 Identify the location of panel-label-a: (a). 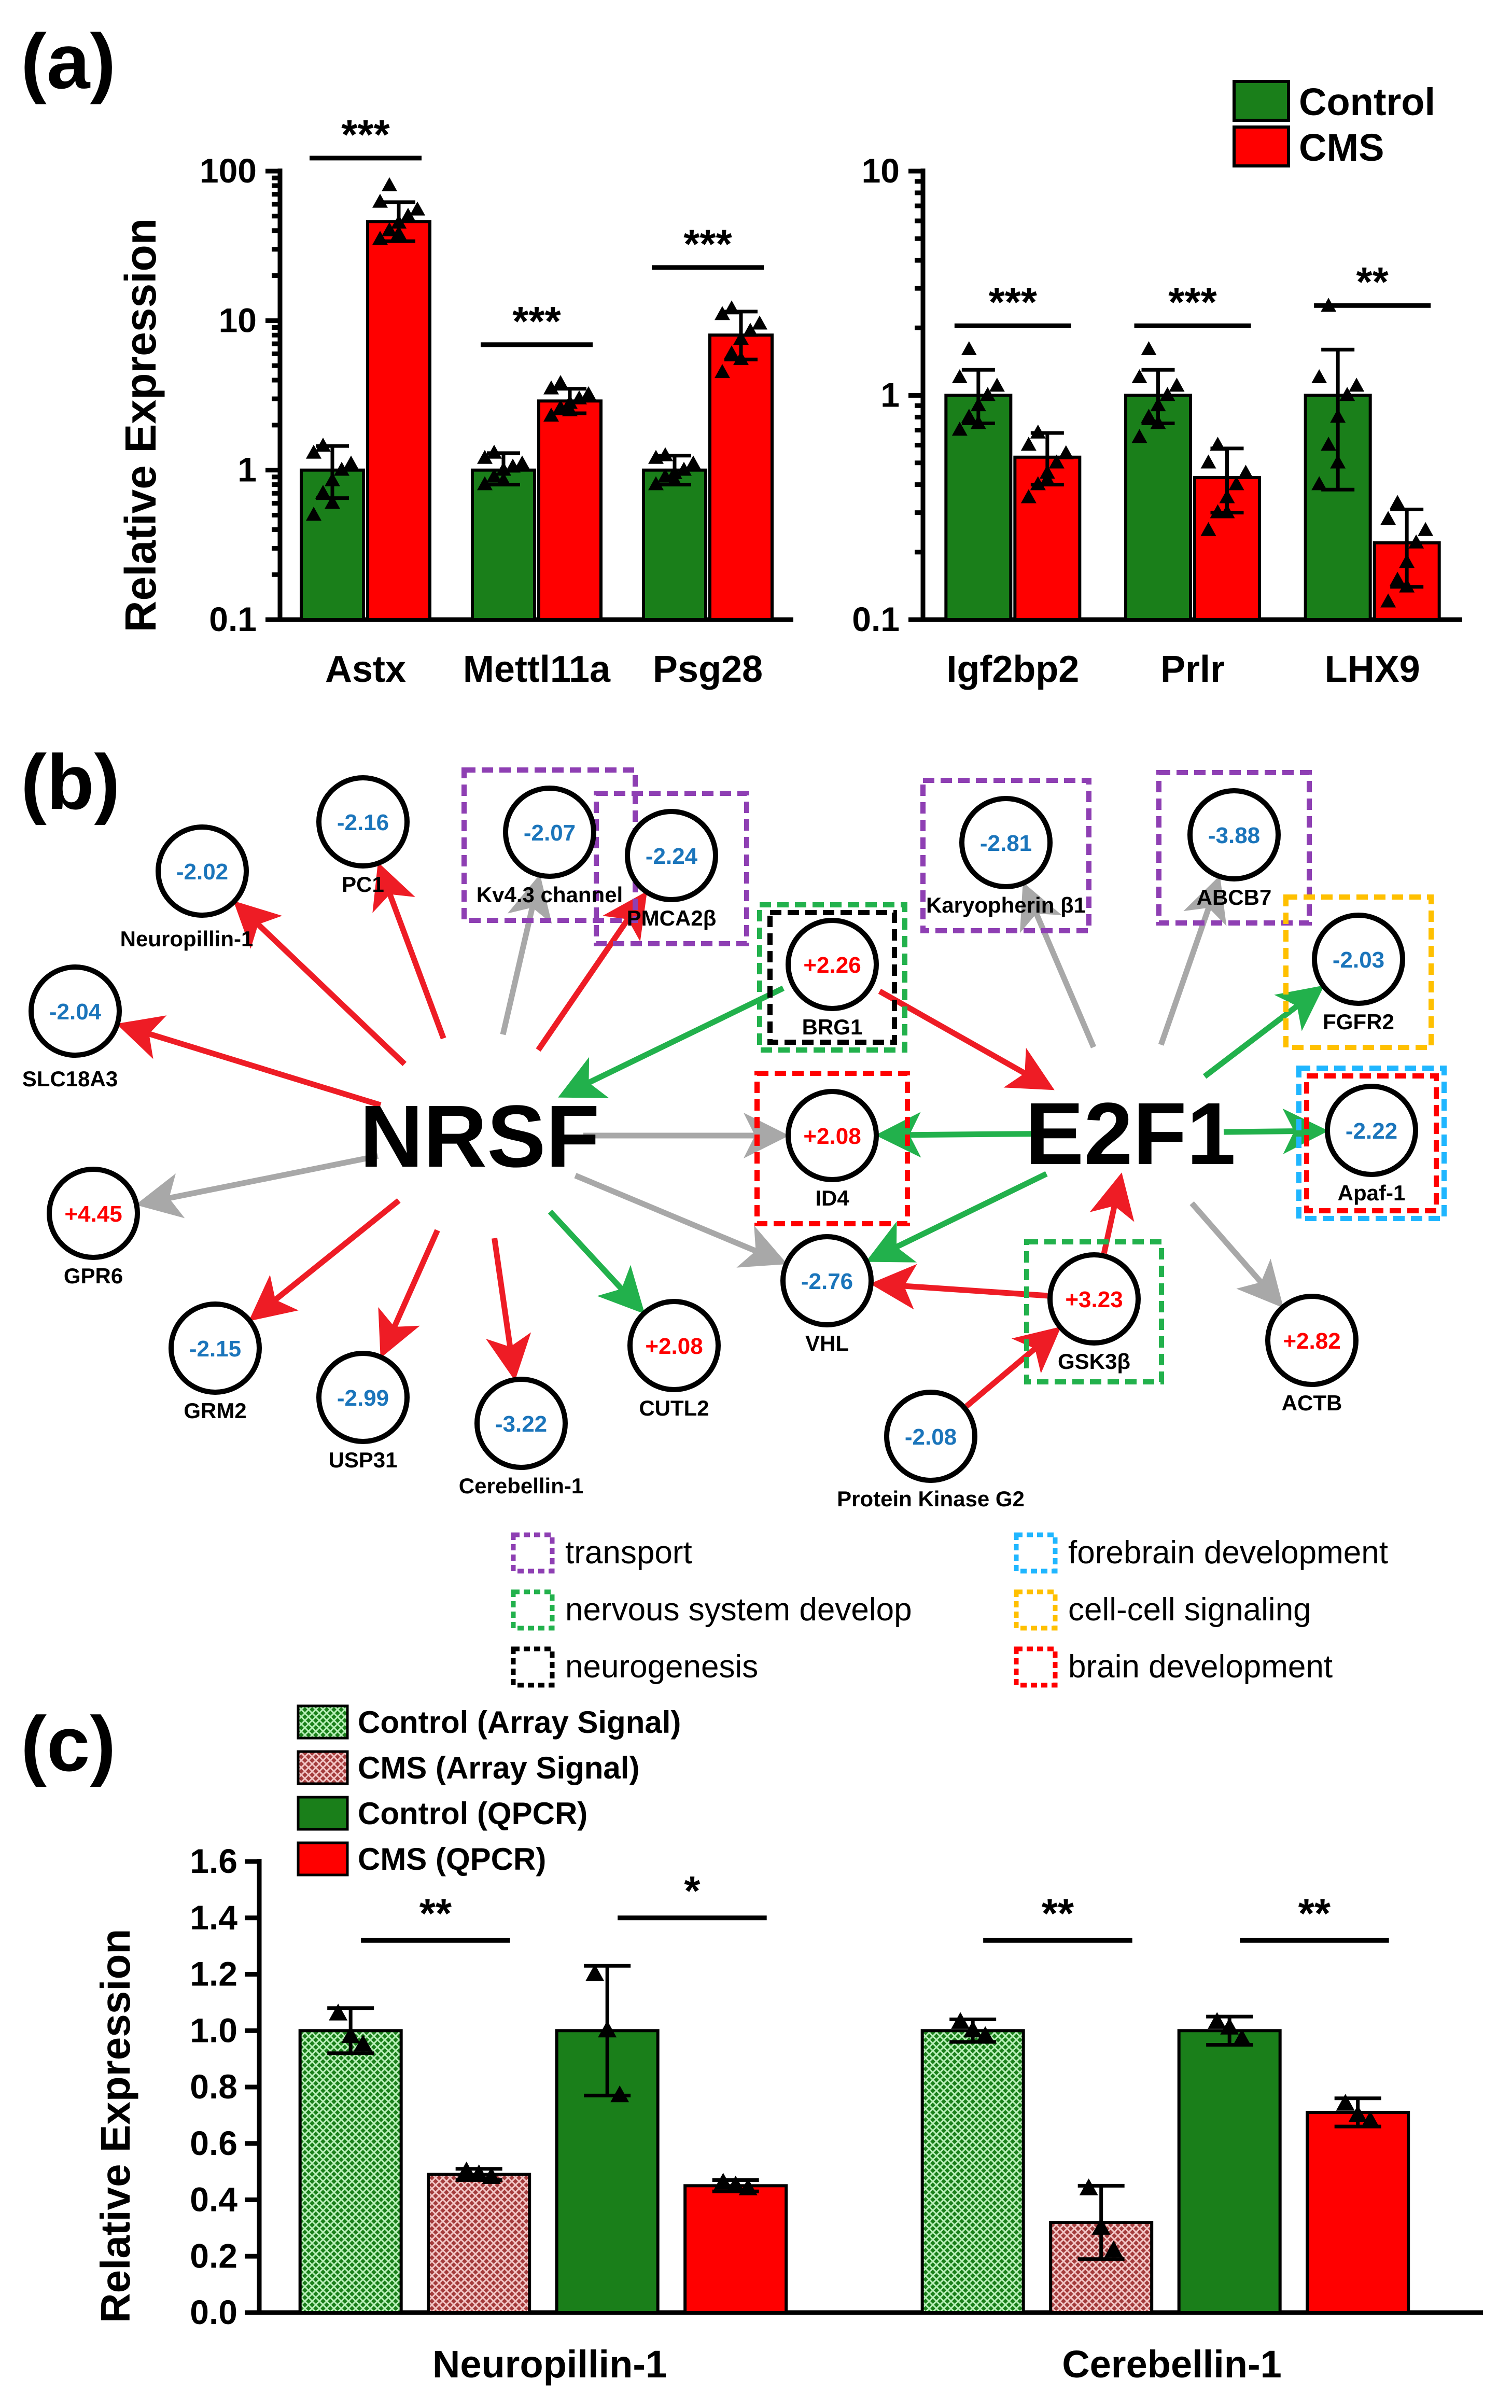
(68, 61).